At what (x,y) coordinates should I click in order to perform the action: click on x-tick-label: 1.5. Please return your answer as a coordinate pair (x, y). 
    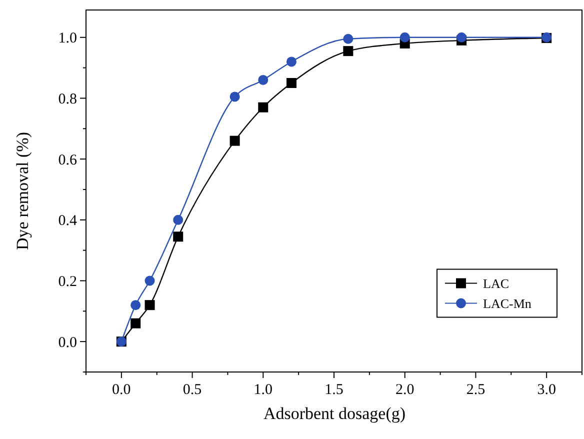
    Looking at the image, I should click on (334, 390).